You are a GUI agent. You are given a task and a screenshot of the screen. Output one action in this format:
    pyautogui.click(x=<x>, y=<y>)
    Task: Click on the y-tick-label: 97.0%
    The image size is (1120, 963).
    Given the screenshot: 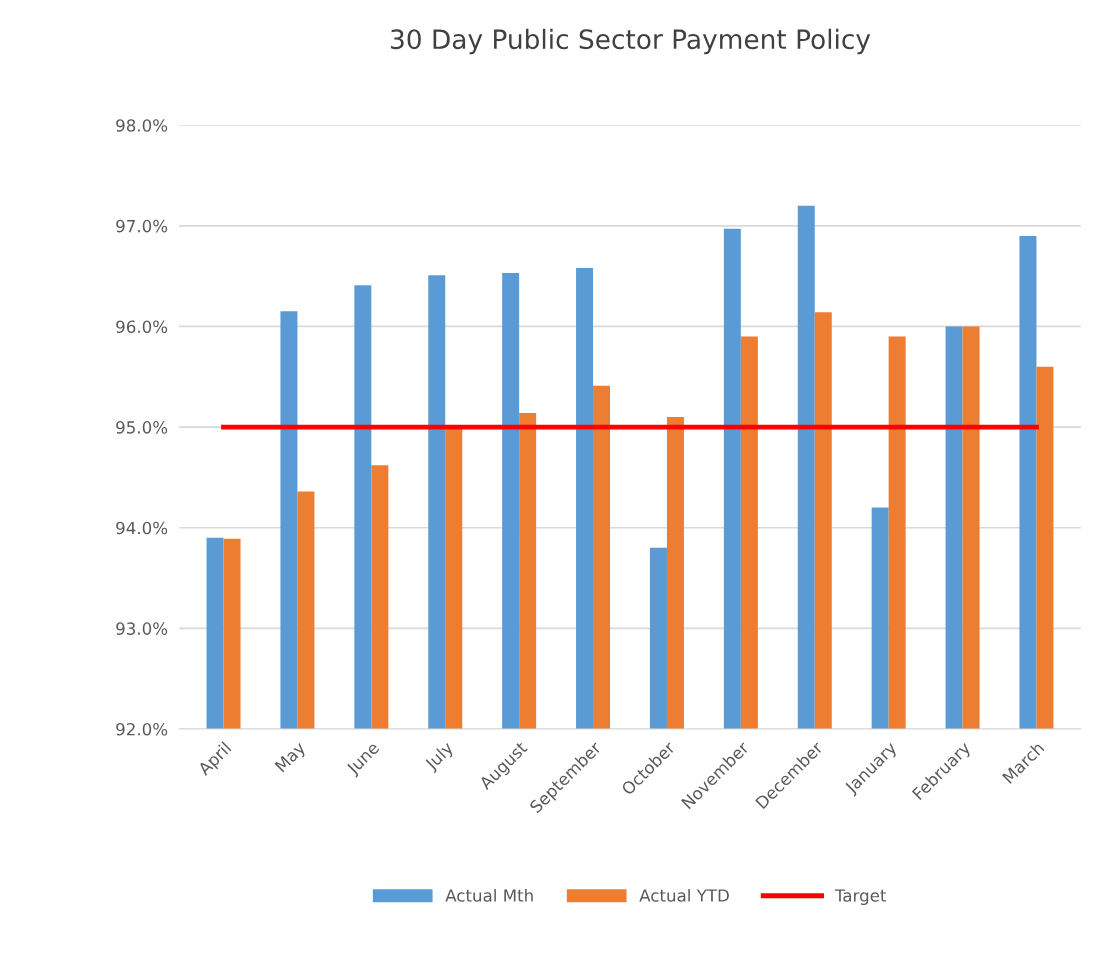 What is the action you would take?
    pyautogui.click(x=142, y=226)
    